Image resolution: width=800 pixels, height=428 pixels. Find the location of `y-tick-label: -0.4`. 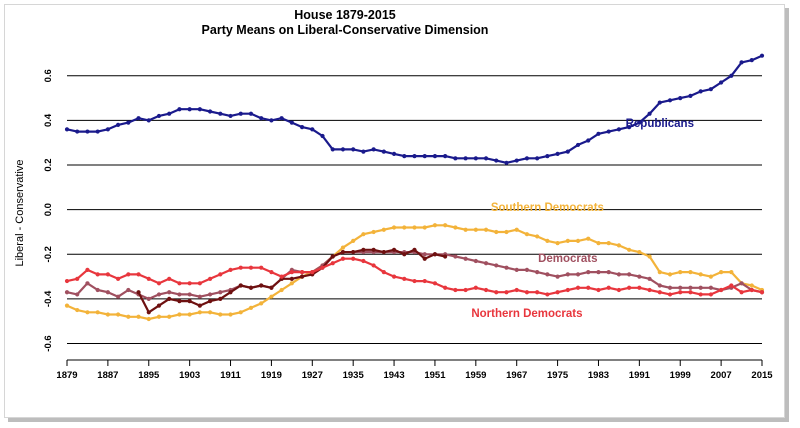

y-tick-label: -0.4 is located at coordinates (48, 298).